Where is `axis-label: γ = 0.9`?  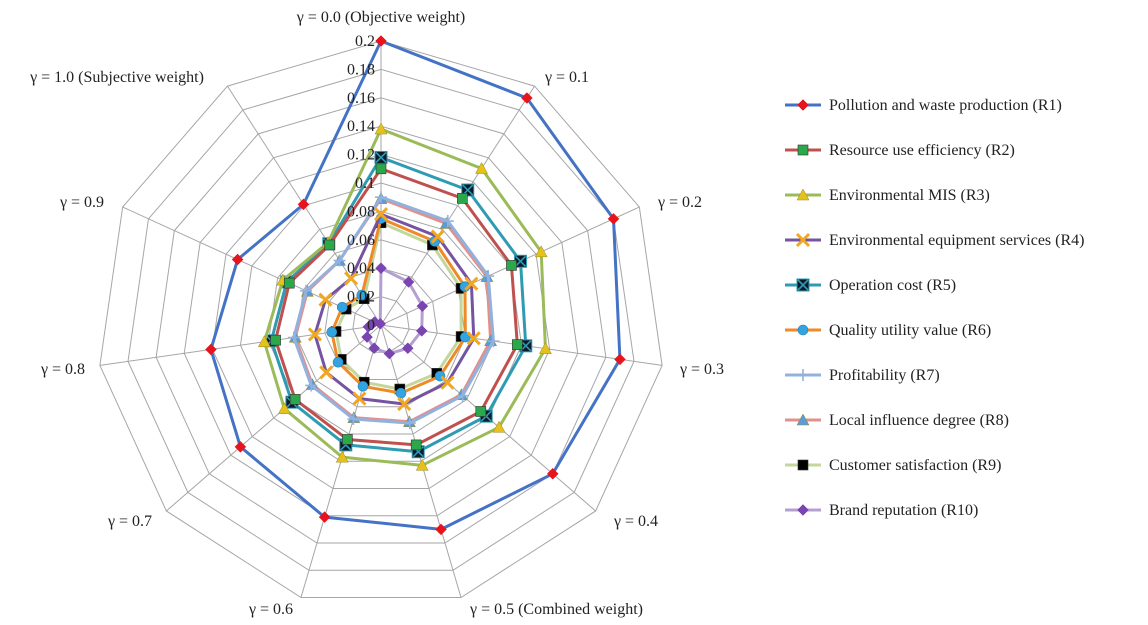 axis-label: γ = 0.9 is located at coordinates (81, 202).